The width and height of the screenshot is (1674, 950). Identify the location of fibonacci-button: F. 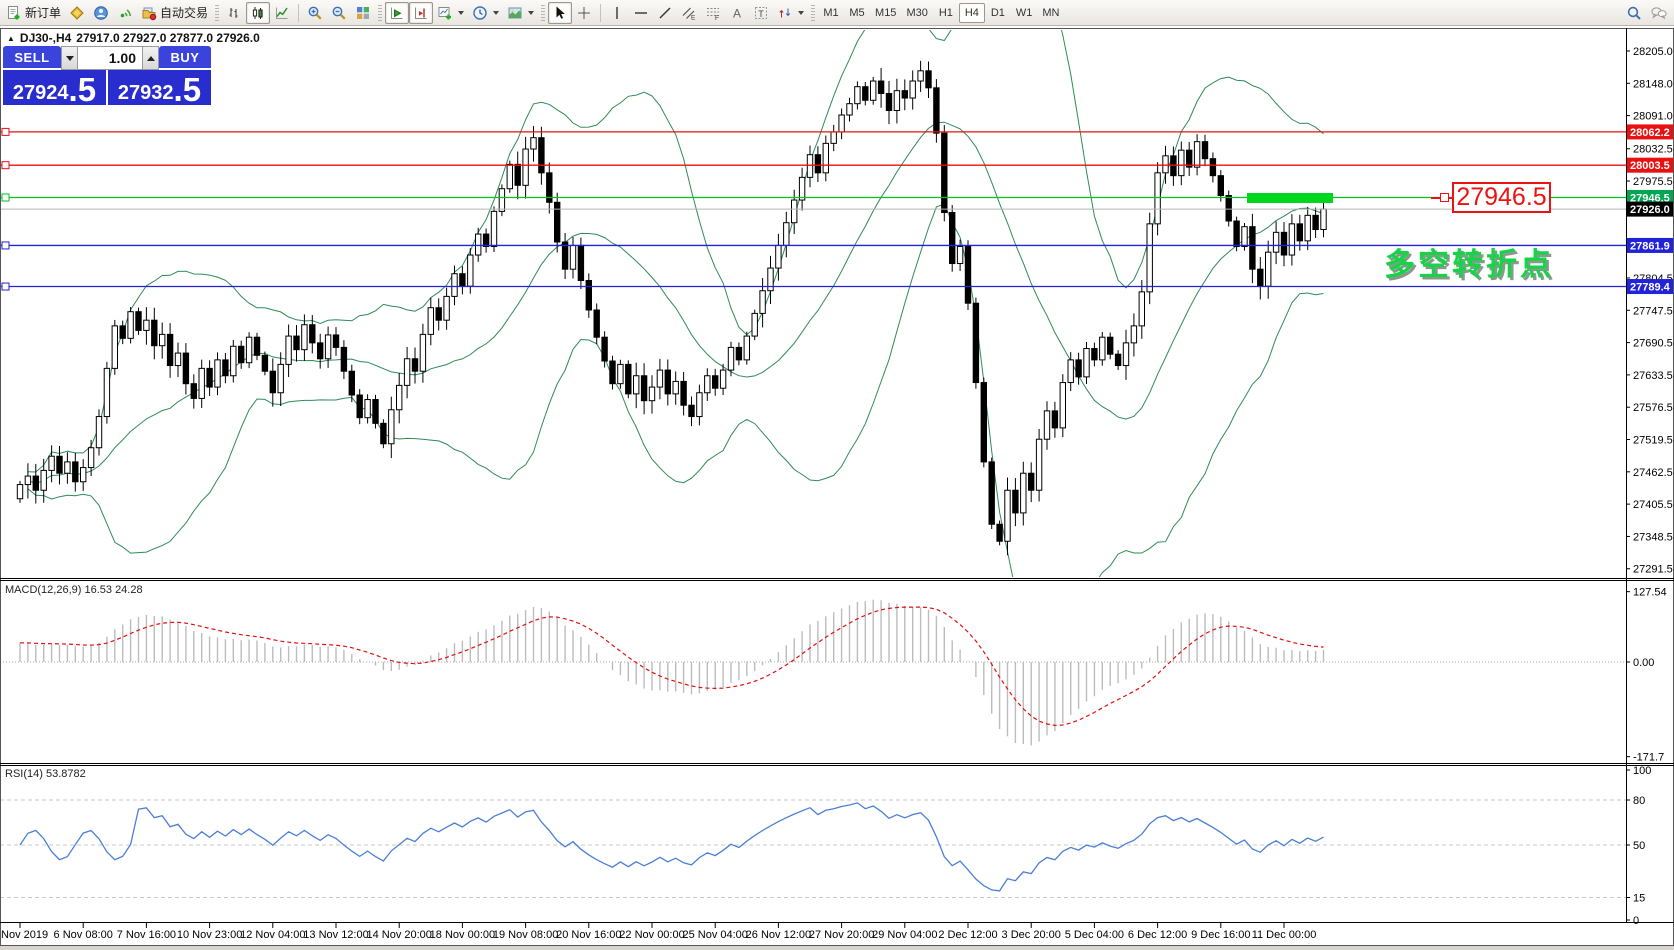
(713, 13).